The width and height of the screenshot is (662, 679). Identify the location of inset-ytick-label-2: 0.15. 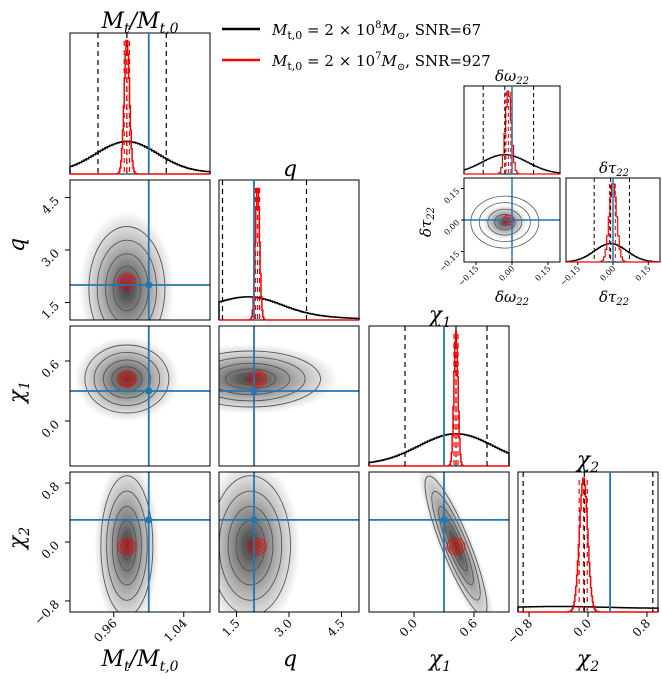
(451, 196).